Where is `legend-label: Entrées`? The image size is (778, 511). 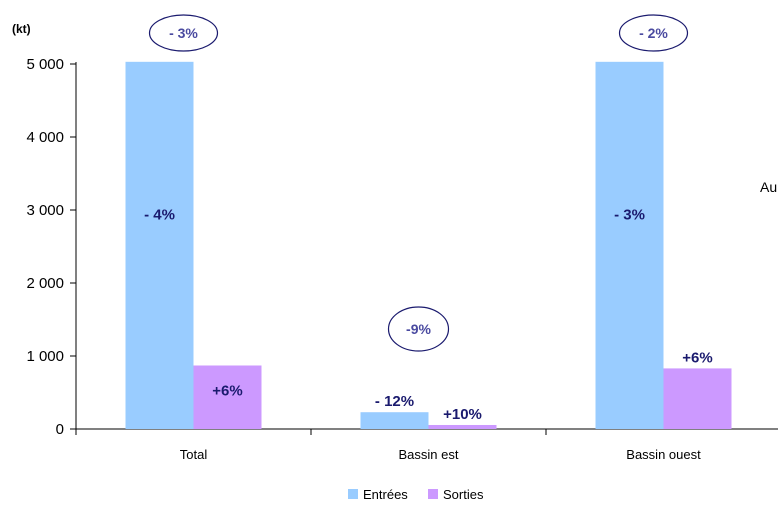
legend-label: Entrées is located at coordinates (385, 494).